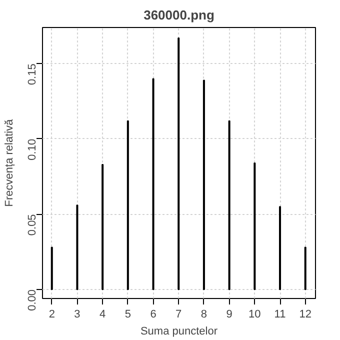 The height and width of the screenshot is (340, 340). Describe the element at coordinates (179, 15) in the screenshot. I see `chart-title: 360000.png` at that location.